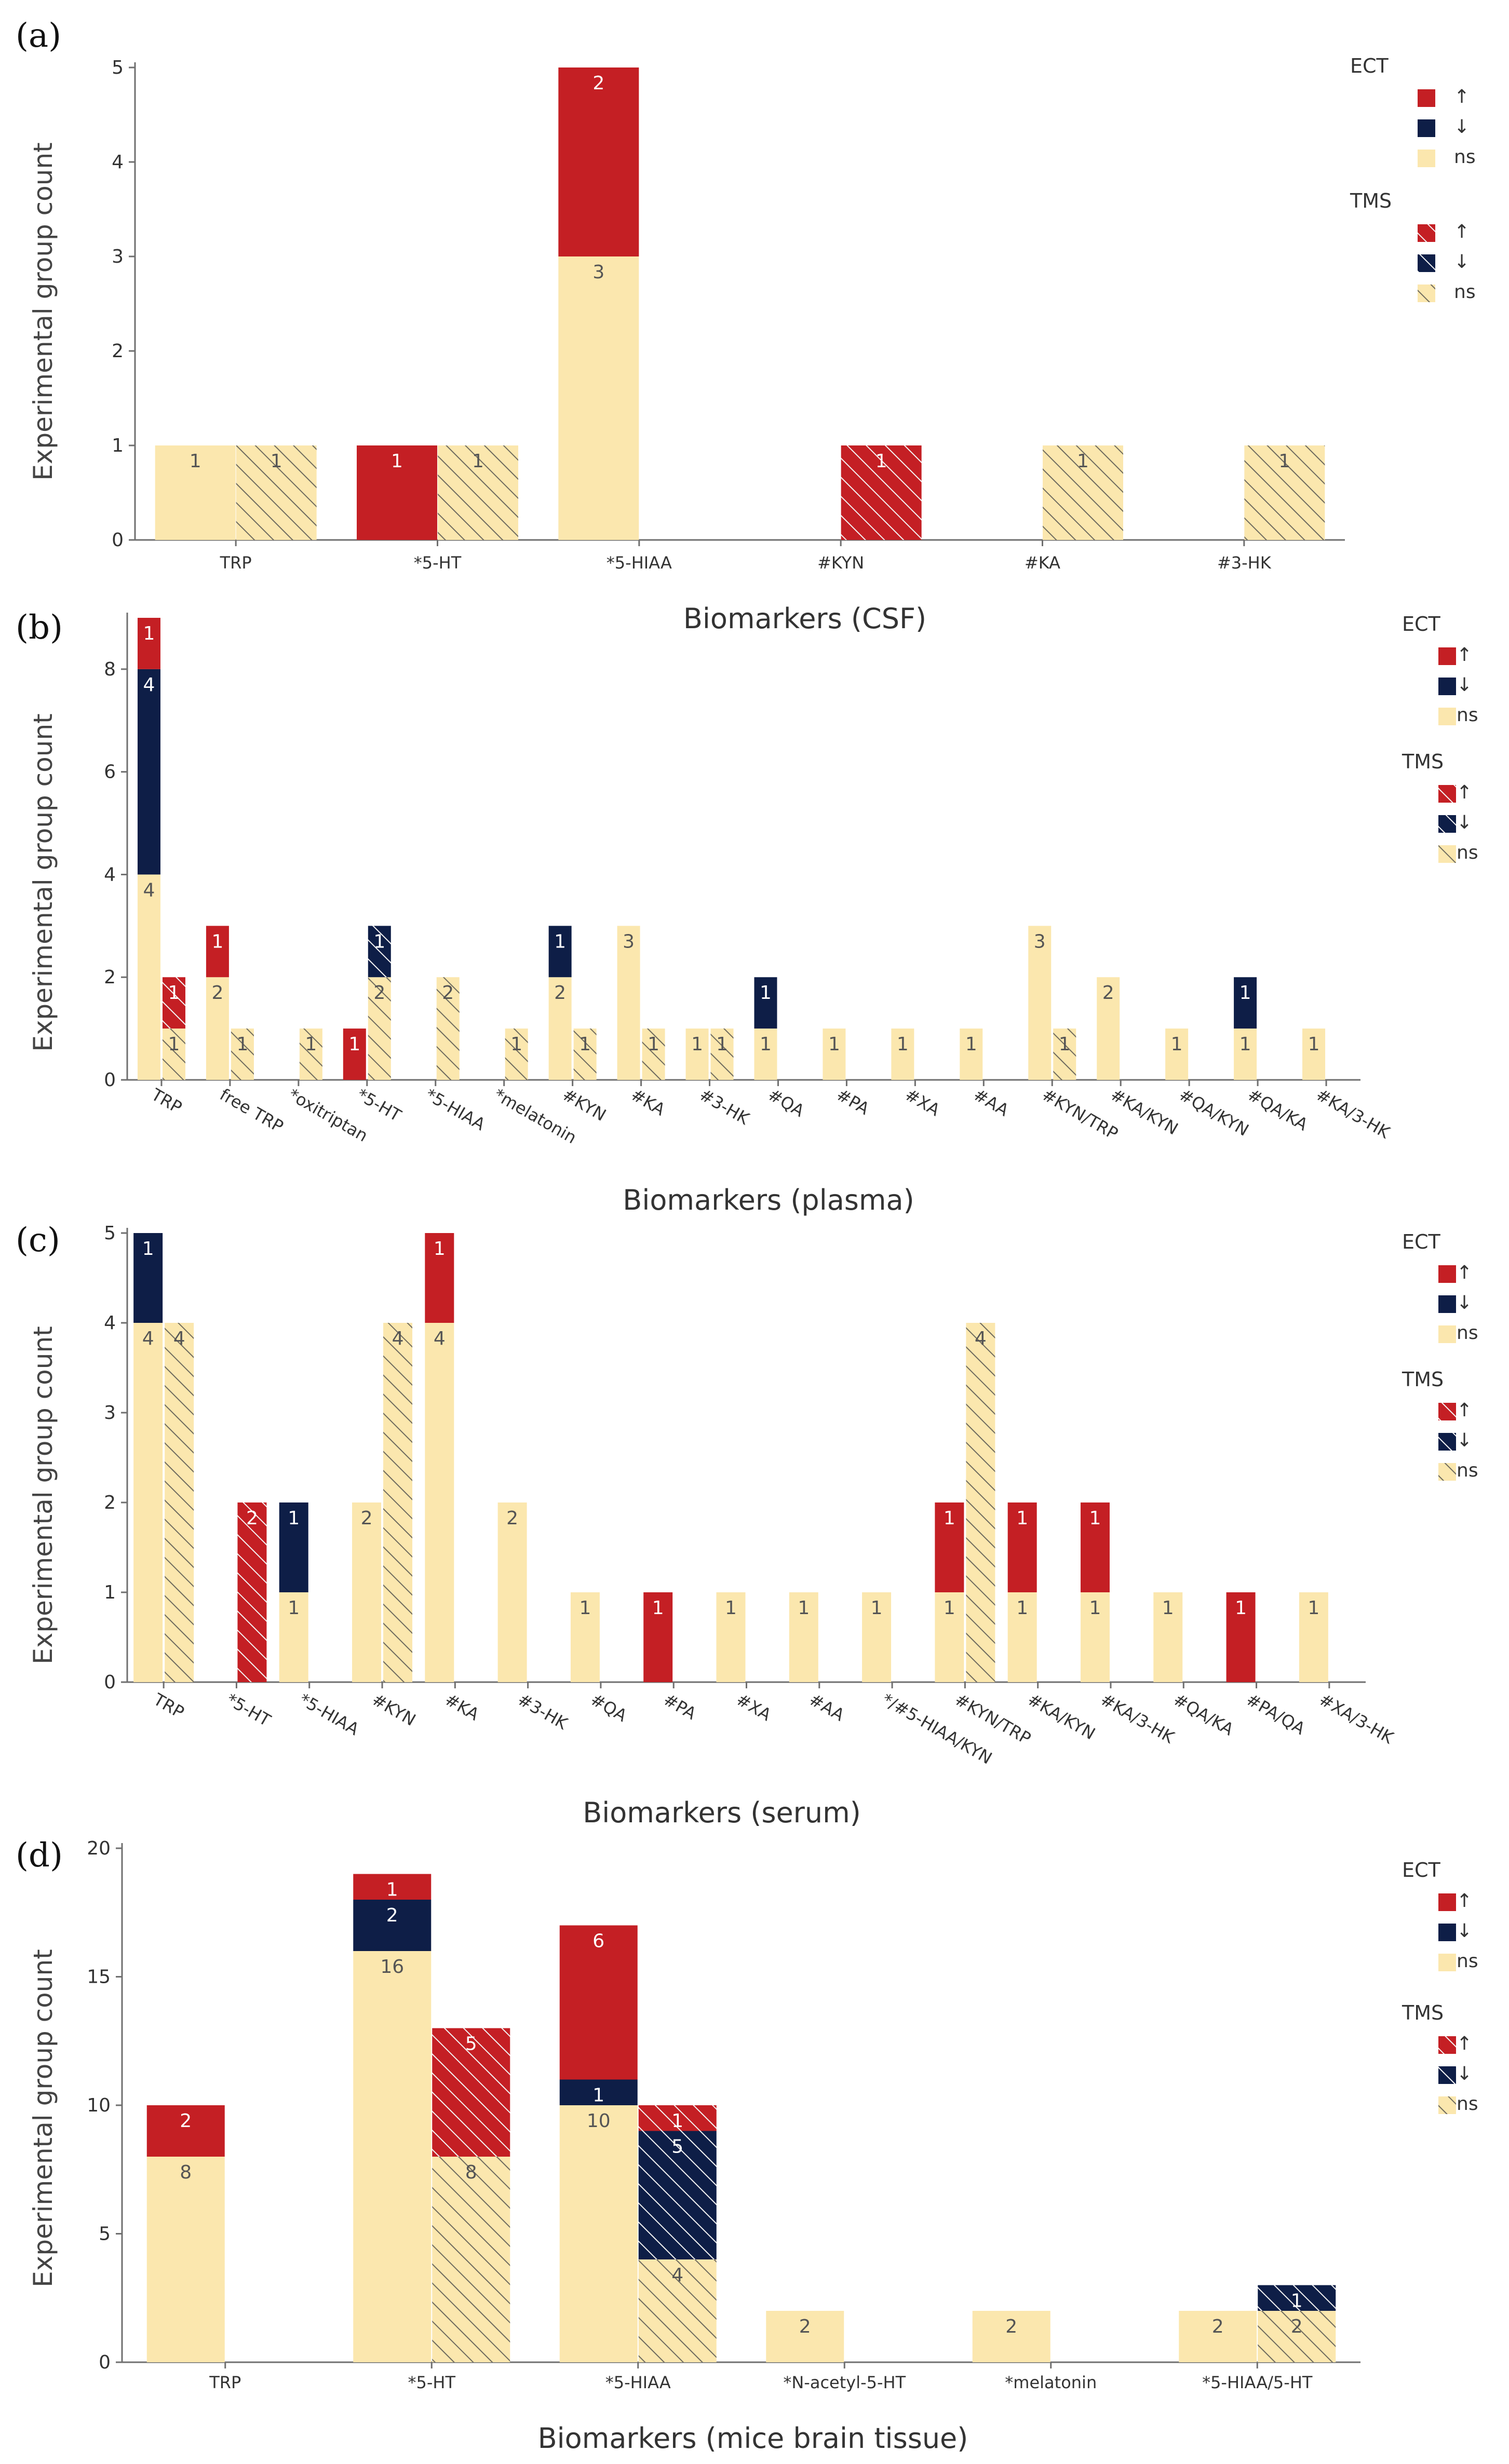  I want to click on x-tick-label: #KA/KYN, so click(1062, 1716).